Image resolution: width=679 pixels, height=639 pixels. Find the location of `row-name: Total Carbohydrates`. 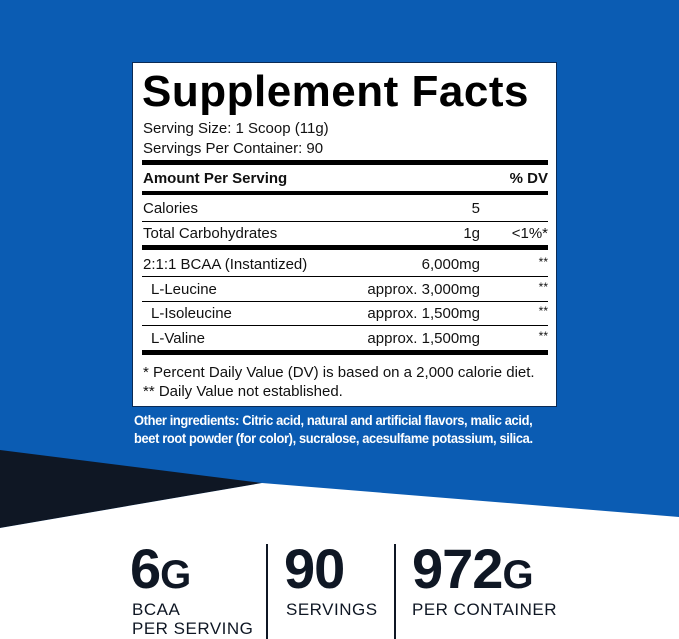

row-name: Total Carbohydrates is located at coordinates (210, 233).